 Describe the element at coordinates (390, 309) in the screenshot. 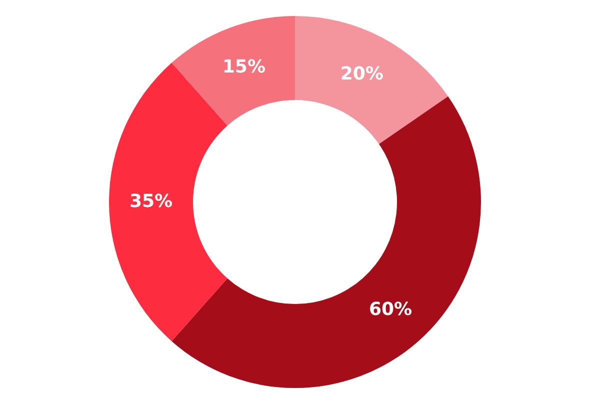

I see `data-label: 60%` at that location.